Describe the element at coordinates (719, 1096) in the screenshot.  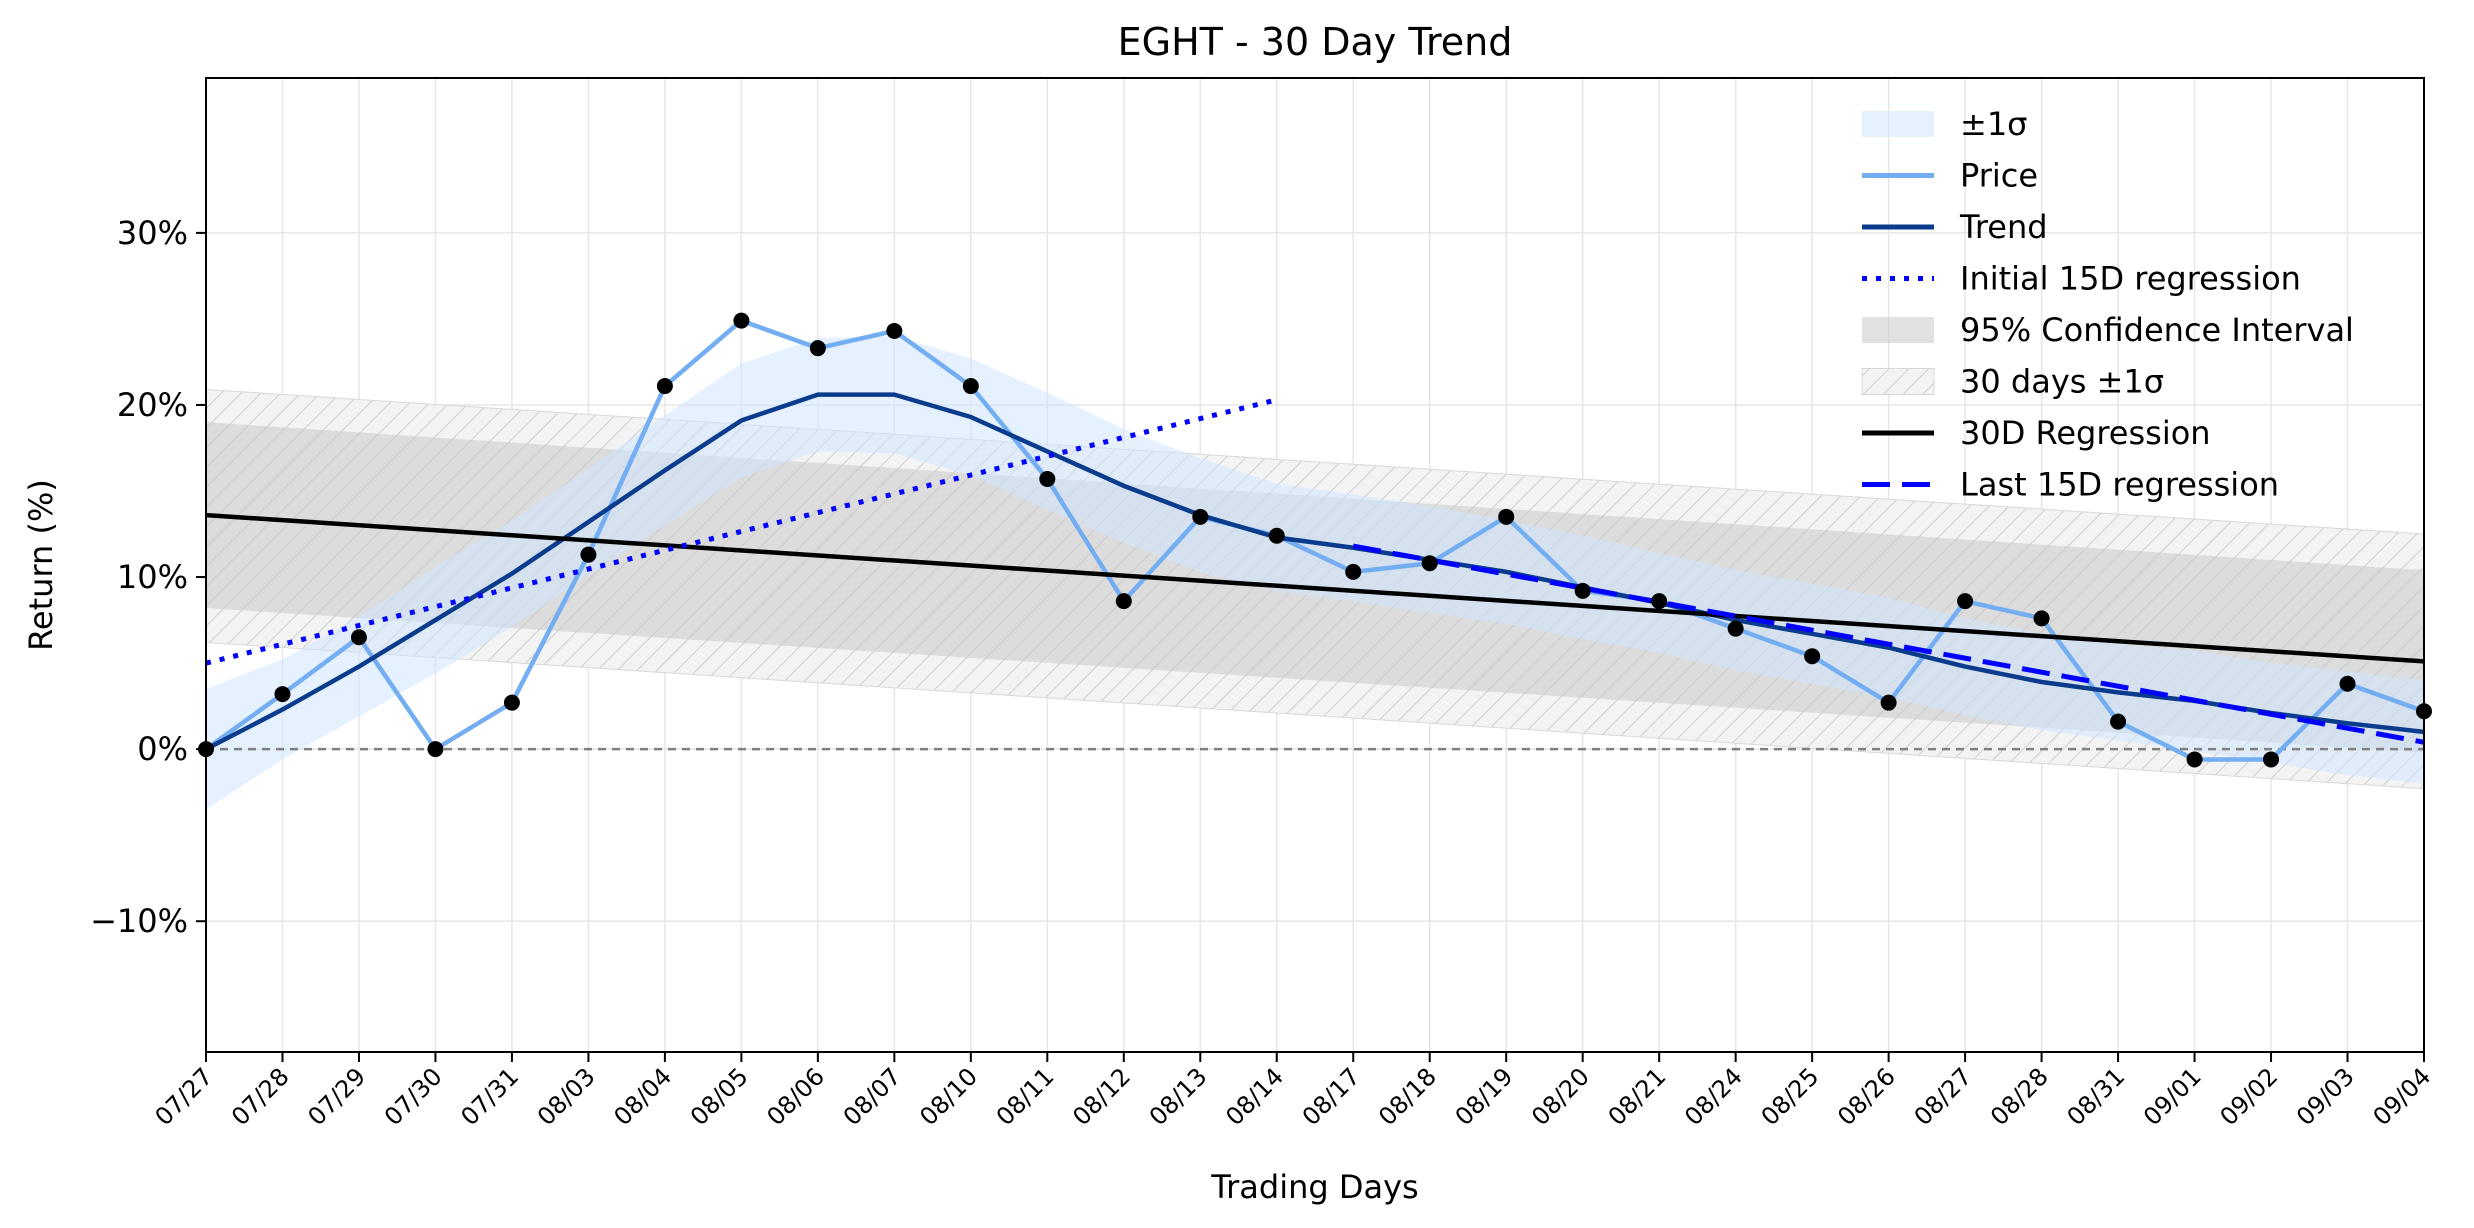
I see `x-tick-label: 08/05` at that location.